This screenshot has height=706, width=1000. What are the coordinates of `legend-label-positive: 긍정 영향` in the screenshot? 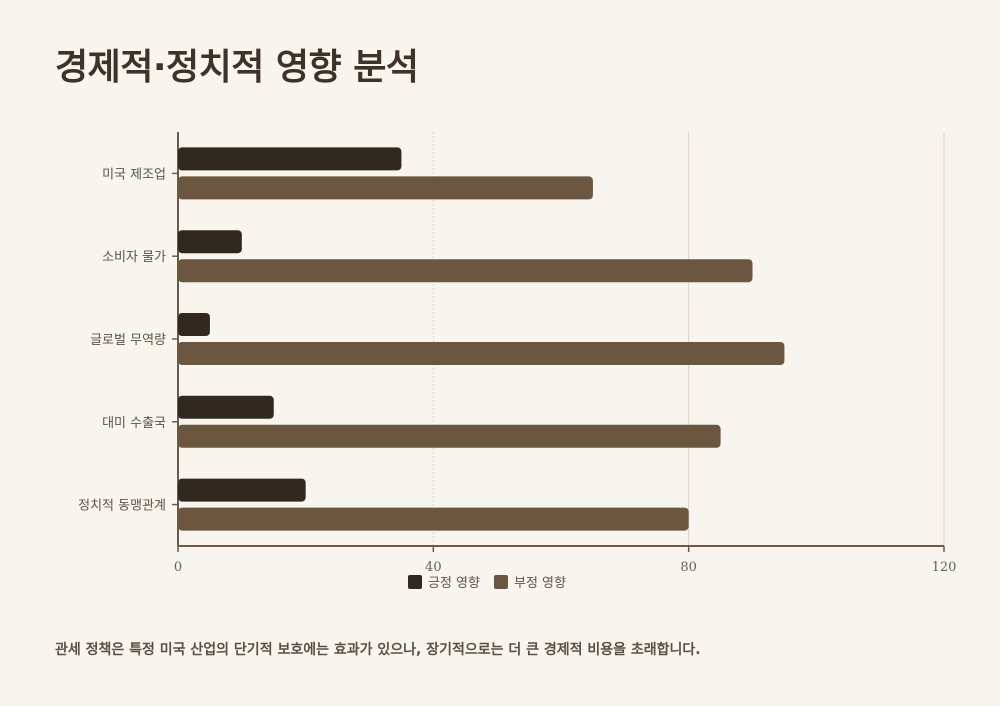 It's located at (454, 583).